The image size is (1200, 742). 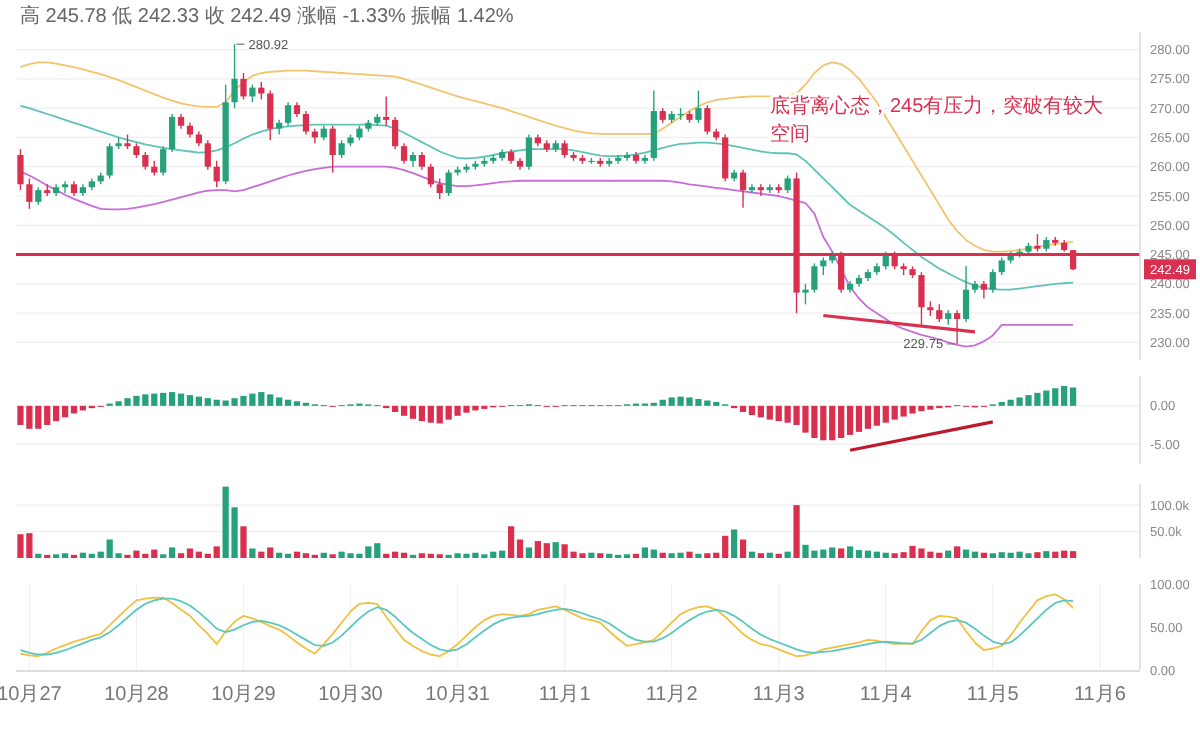 What do you see at coordinates (267, 16) in the screenshot?
I see `chart-subtitle: 高 245.78 低 242.33 收 242.49 涨幅 -1.33% 振幅 1.42%` at bounding box center [267, 16].